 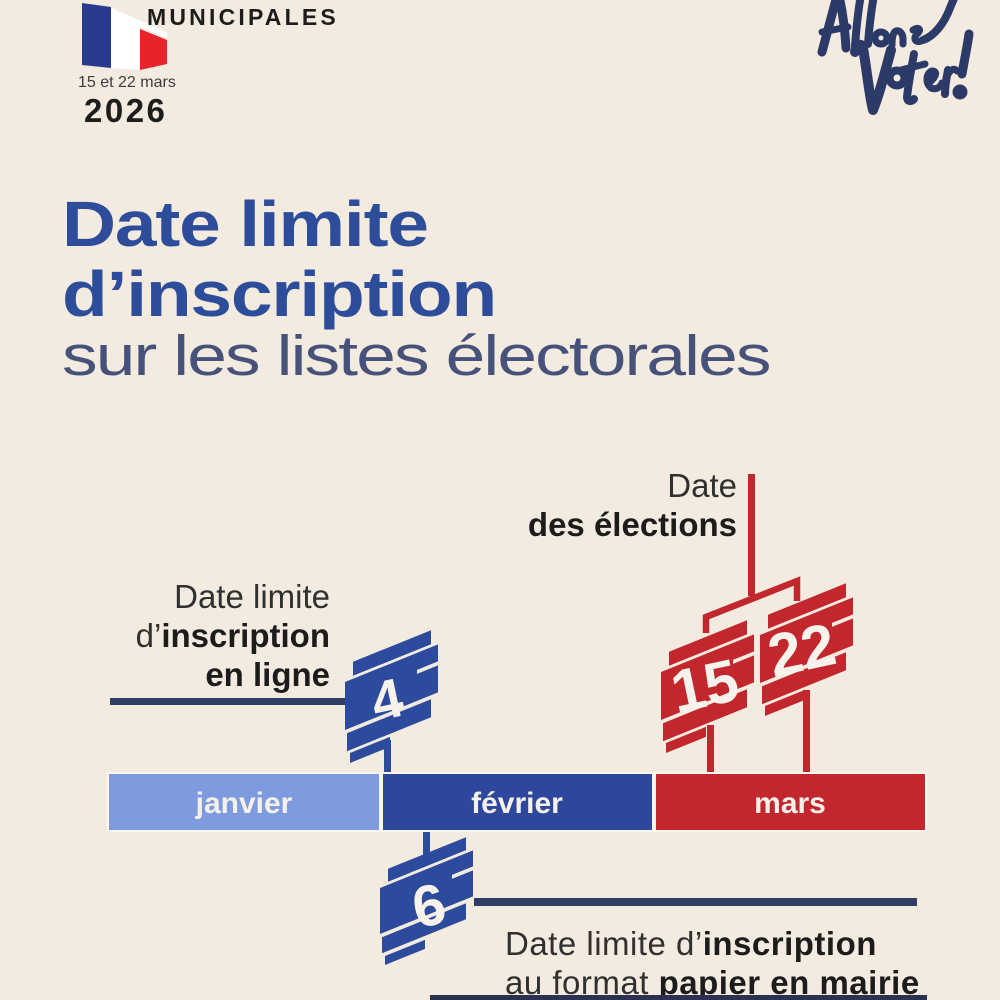 What do you see at coordinates (244, 803) in the screenshot?
I see `svg-text: janvier` at bounding box center [244, 803].